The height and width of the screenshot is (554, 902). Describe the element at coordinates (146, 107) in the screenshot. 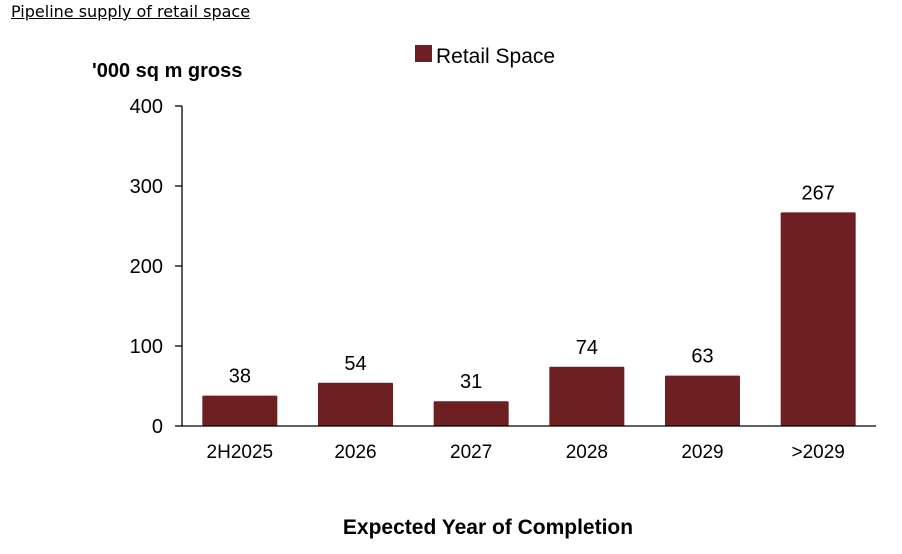

I see `y-tick-label: 400` at that location.